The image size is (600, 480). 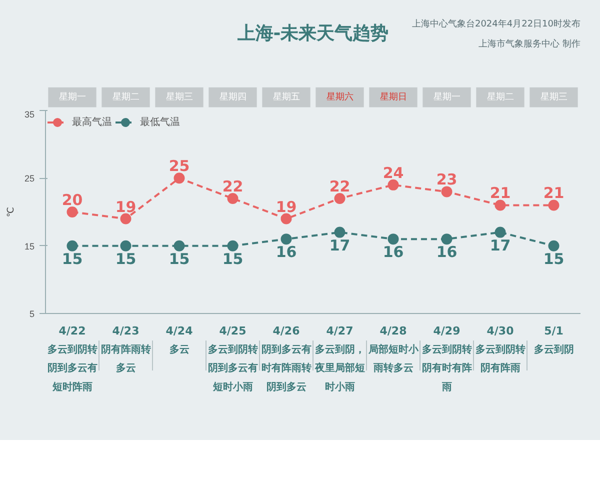 What do you see at coordinates (393, 331) in the screenshot?
I see `x-tick-label: 4/28` at bounding box center [393, 331].